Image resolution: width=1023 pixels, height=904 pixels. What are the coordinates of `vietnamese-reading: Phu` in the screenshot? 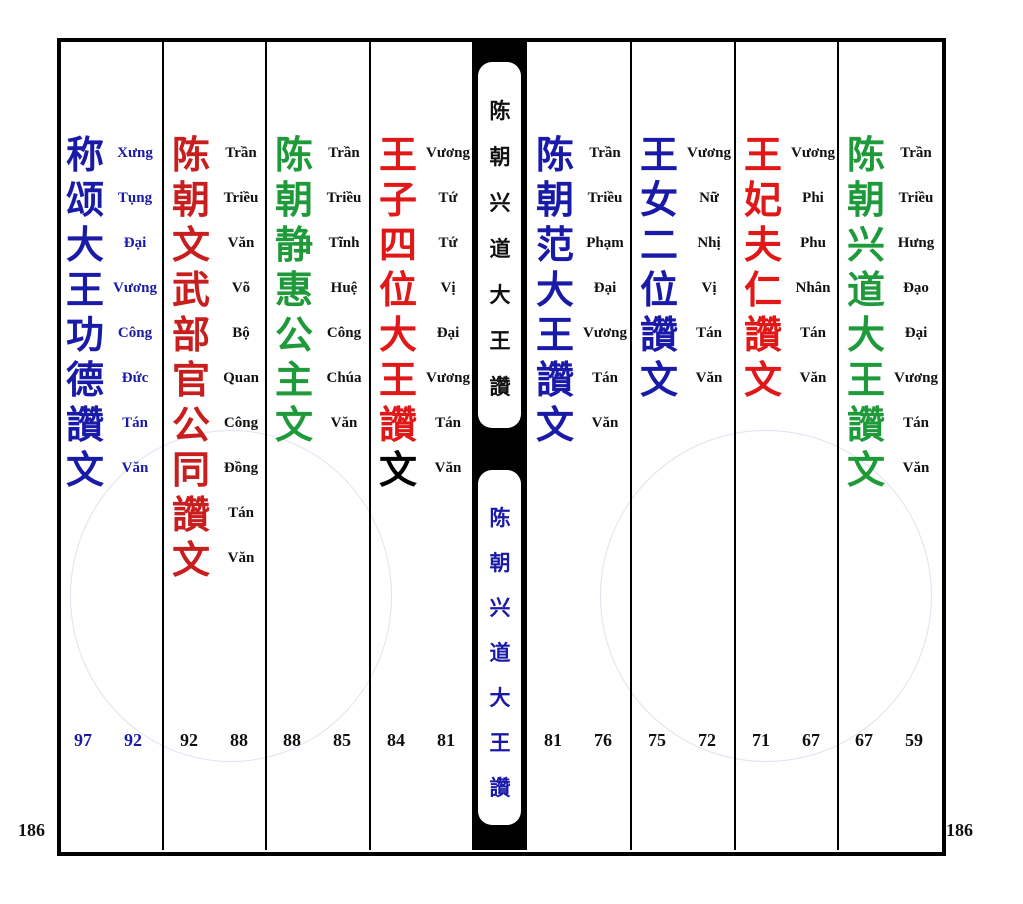 It's located at (813, 243).